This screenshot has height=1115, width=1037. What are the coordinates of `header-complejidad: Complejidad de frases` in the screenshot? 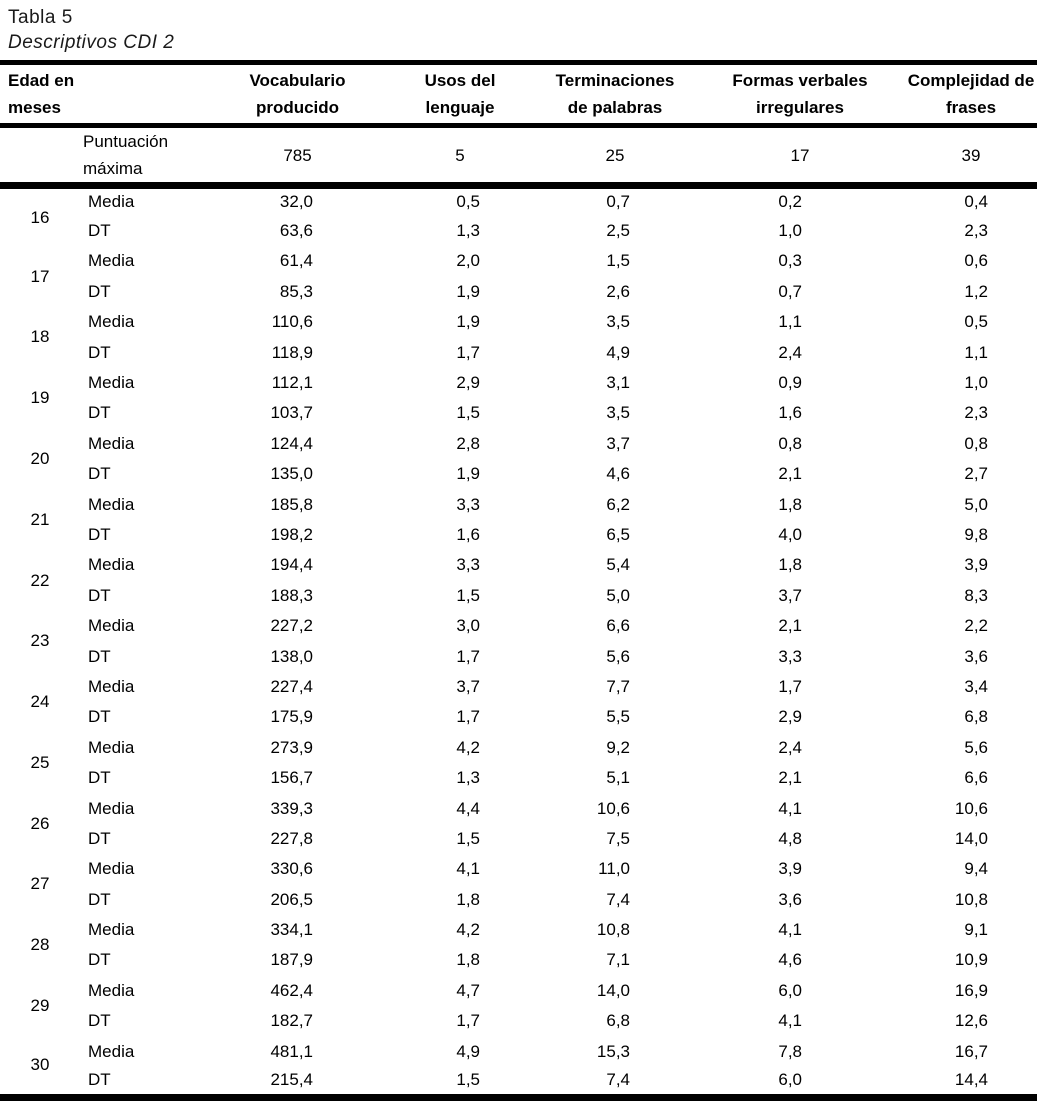 It's located at (971, 95).